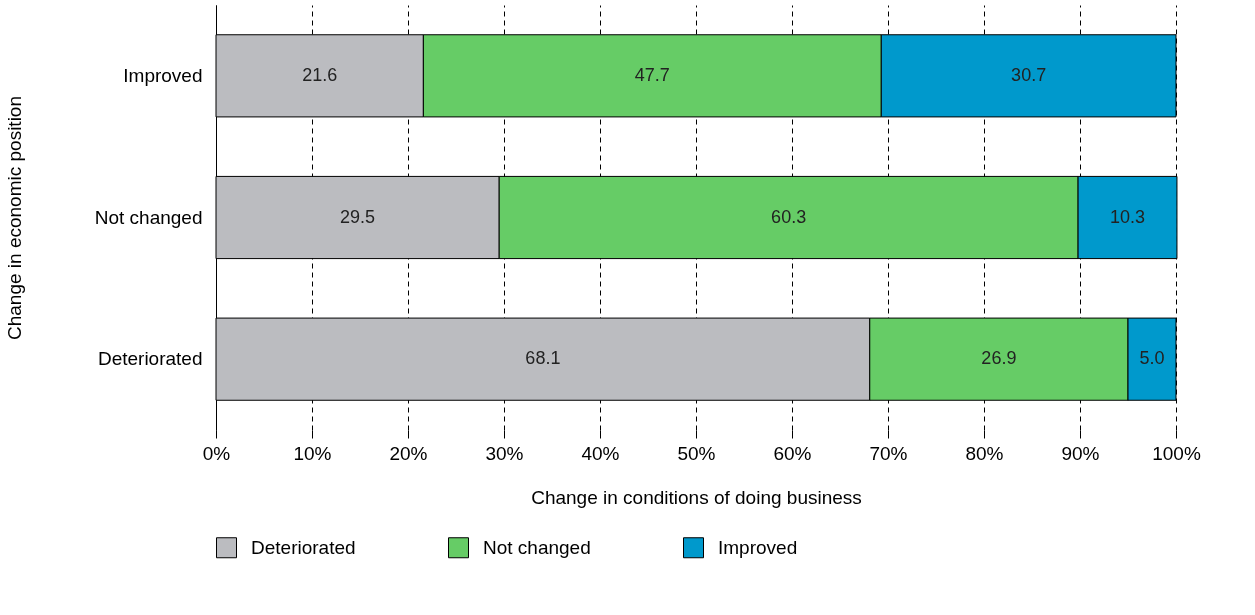 This screenshot has height=615, width=1255. Describe the element at coordinates (1128, 216) in the screenshot. I see `data-label: 10.3` at that location.